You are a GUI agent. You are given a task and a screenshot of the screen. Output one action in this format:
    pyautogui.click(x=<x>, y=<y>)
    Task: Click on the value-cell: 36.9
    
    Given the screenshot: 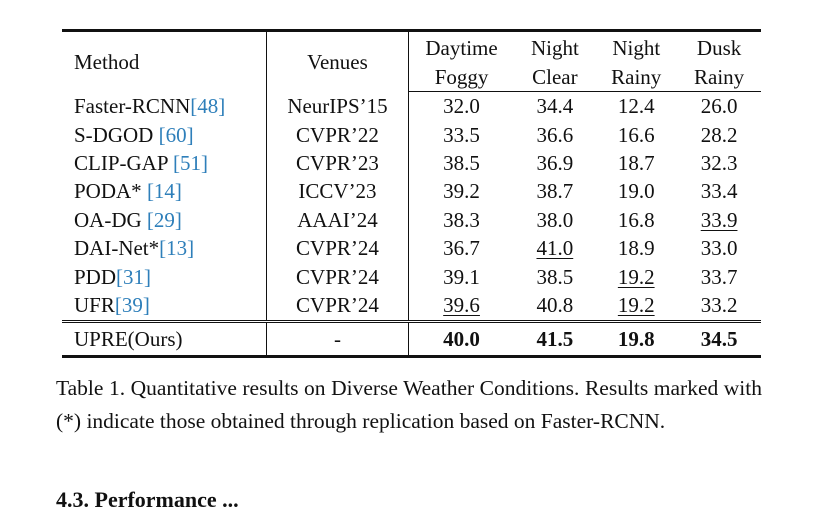 What is the action you would take?
    pyautogui.click(x=555, y=162)
    